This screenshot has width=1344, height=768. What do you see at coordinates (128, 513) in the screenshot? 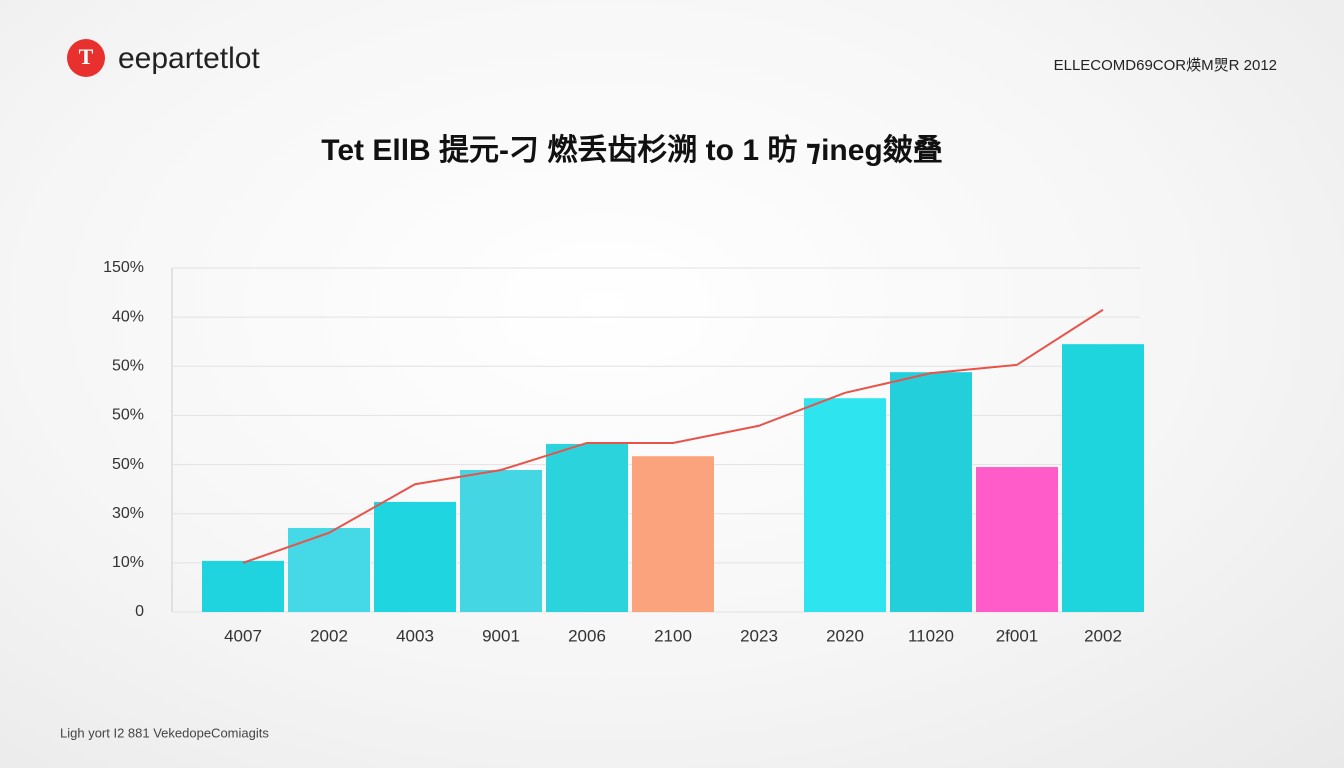
I see `y-tick-label: 30%` at bounding box center [128, 513].